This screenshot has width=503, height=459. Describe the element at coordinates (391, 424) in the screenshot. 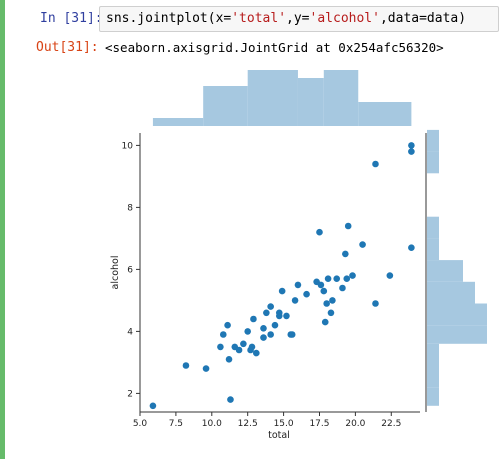

I see `x-tick-label: 22.5` at that location.